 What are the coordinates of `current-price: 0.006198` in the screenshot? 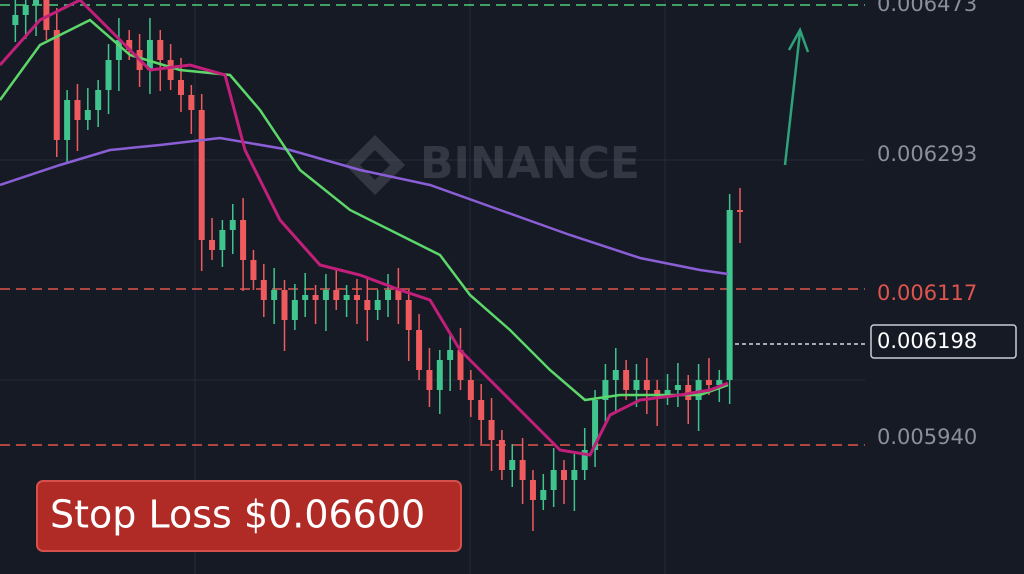 It's located at (927, 341).